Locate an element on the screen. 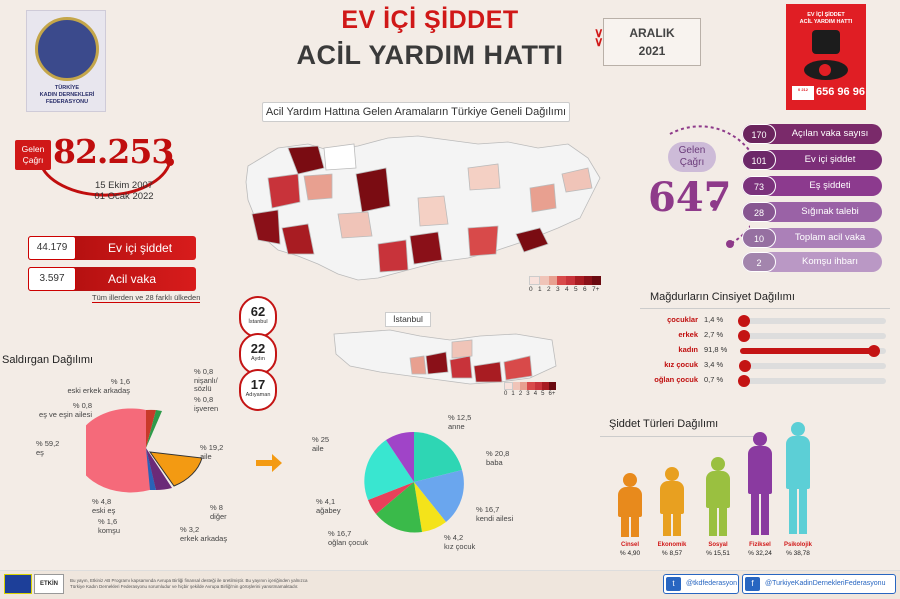 The width and height of the screenshot is (900, 599). map-legend: 0 1 2 3 4 5 6 7+ is located at coordinates (565, 284).